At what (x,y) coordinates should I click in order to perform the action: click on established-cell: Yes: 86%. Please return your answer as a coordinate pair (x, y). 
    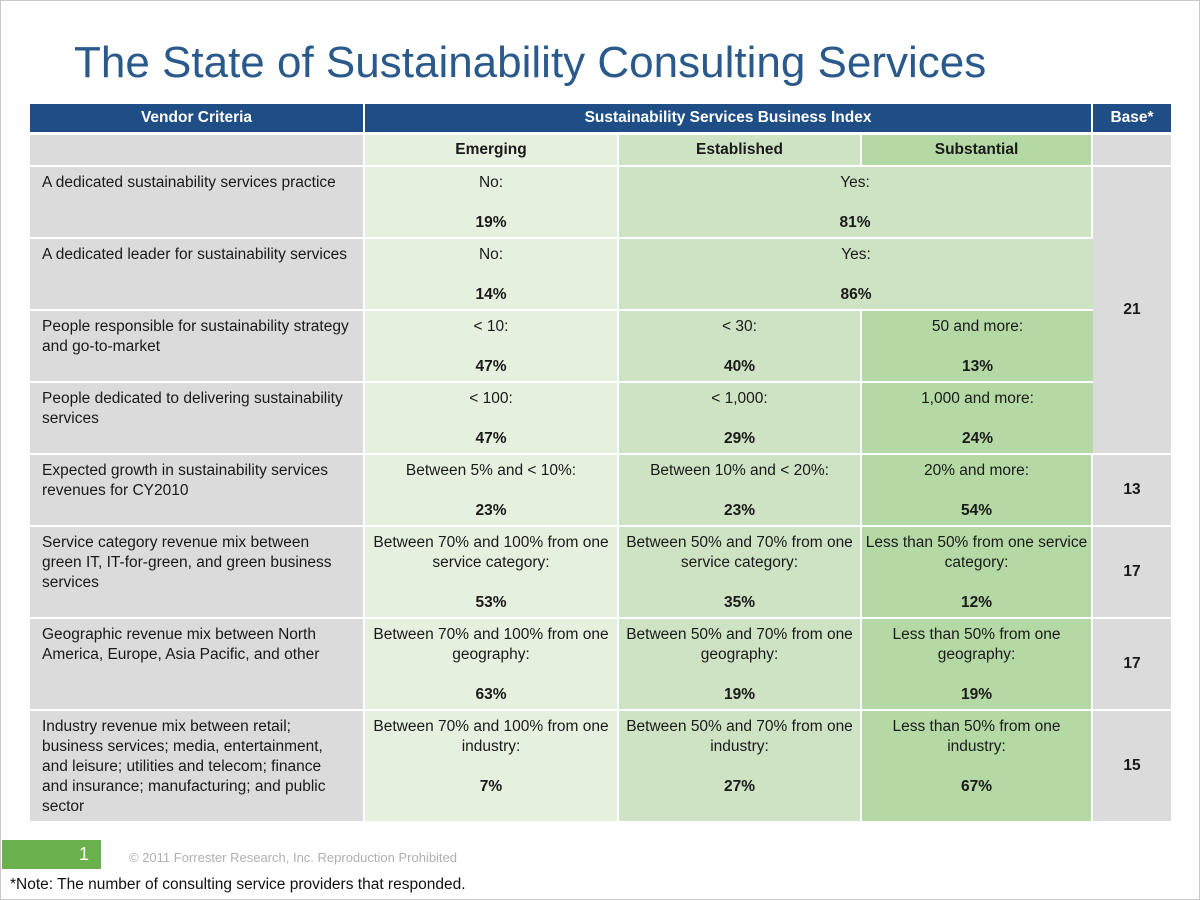
    Looking at the image, I should click on (856, 275).